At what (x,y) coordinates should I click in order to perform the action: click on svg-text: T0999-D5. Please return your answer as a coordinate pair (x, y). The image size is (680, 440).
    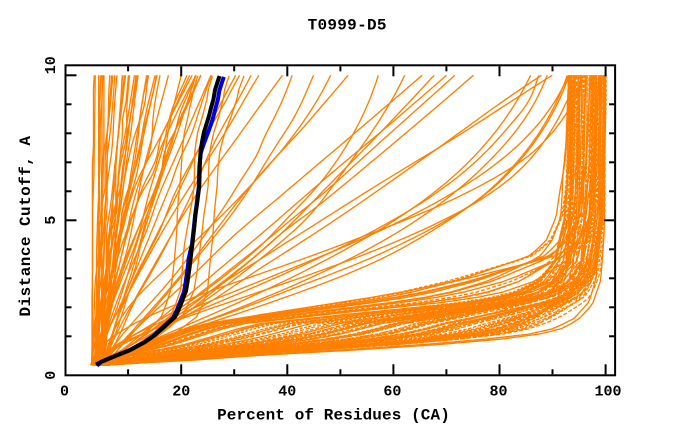
    Looking at the image, I should click on (347, 26).